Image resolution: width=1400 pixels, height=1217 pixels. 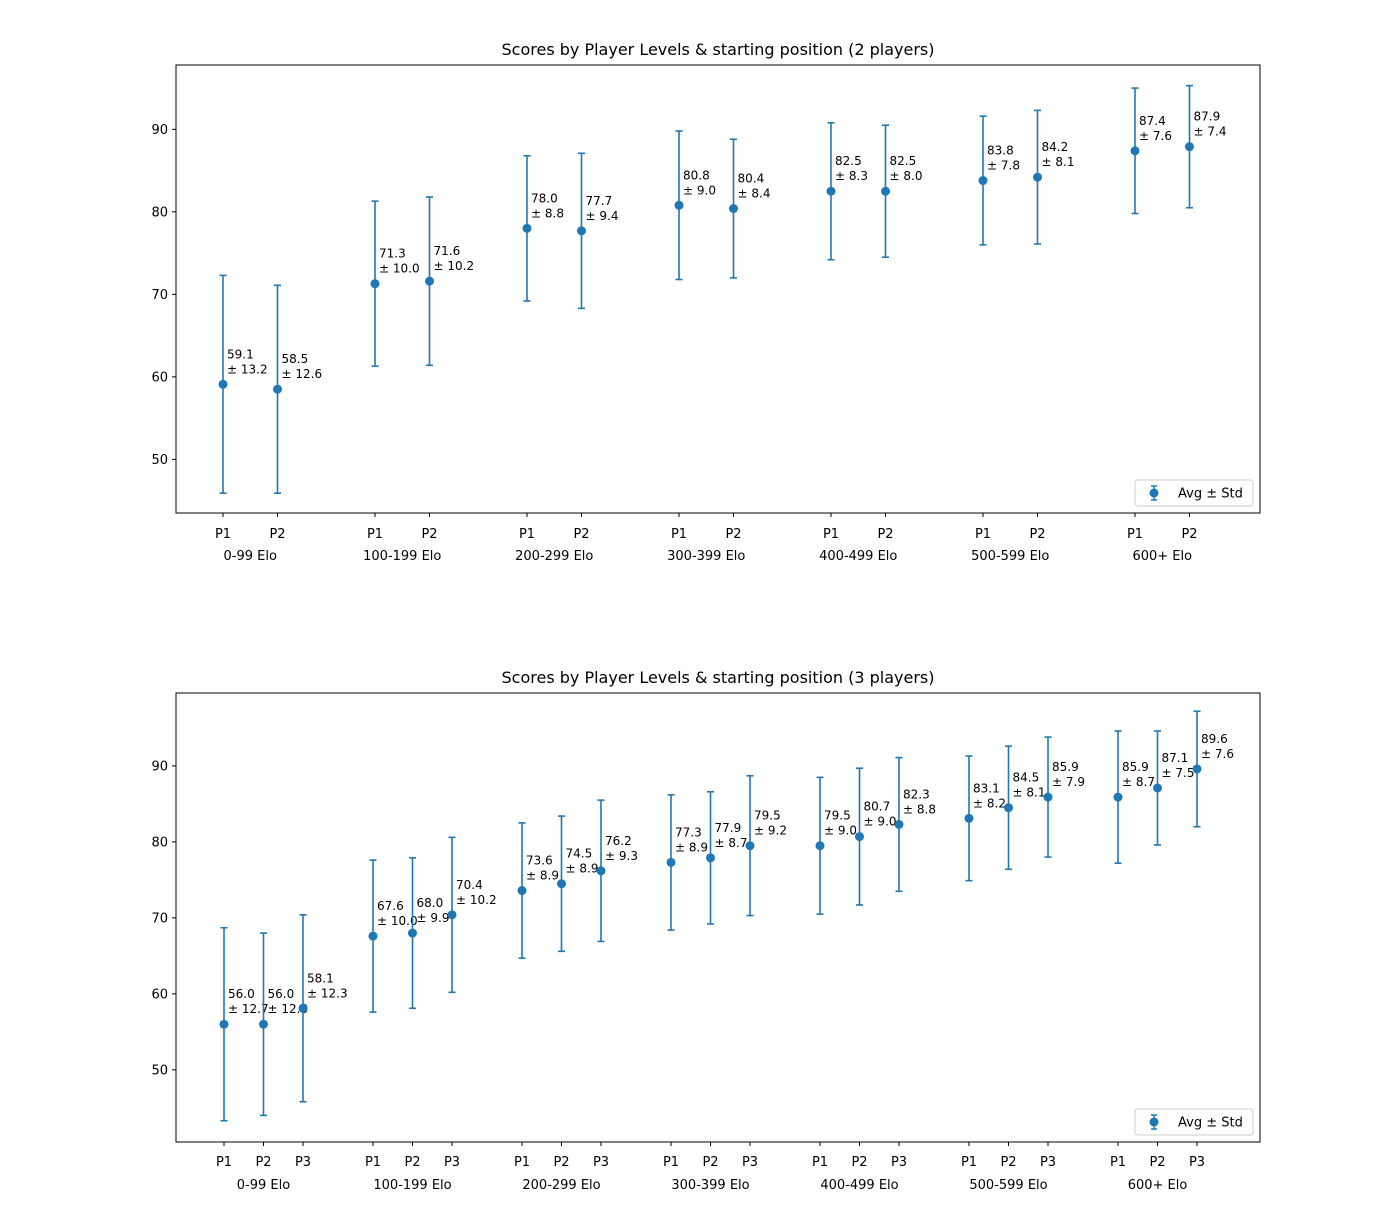 I want to click on std-annotation: ± 8.4, so click(x=754, y=194).